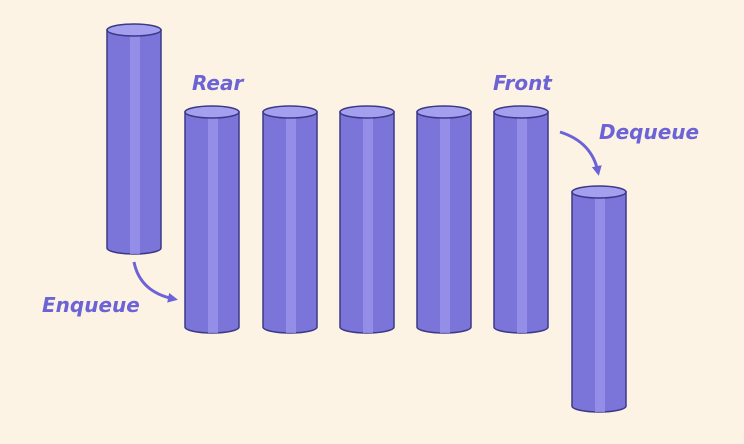  Describe the element at coordinates (218, 83) in the screenshot. I see `rear-label: Rear` at that location.